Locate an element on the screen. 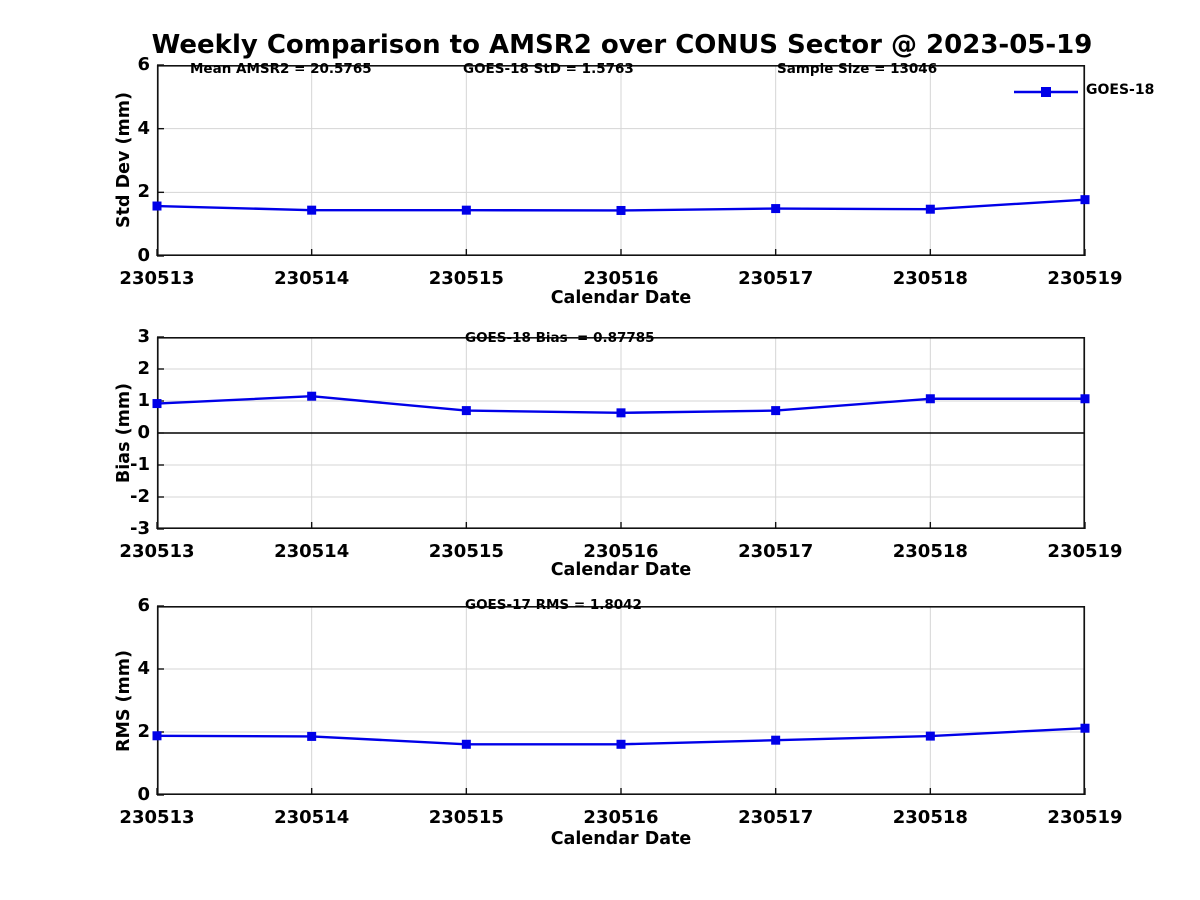  legend-square-marker-icon is located at coordinates (1046, 92).